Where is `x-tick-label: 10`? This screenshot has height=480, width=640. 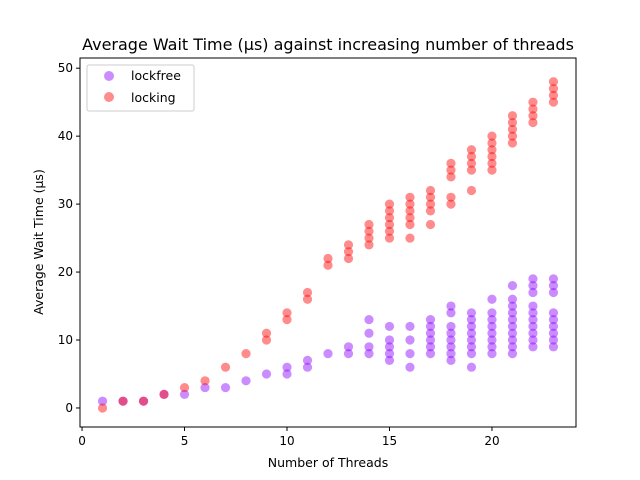 x-tick-label: 10 is located at coordinates (286, 441).